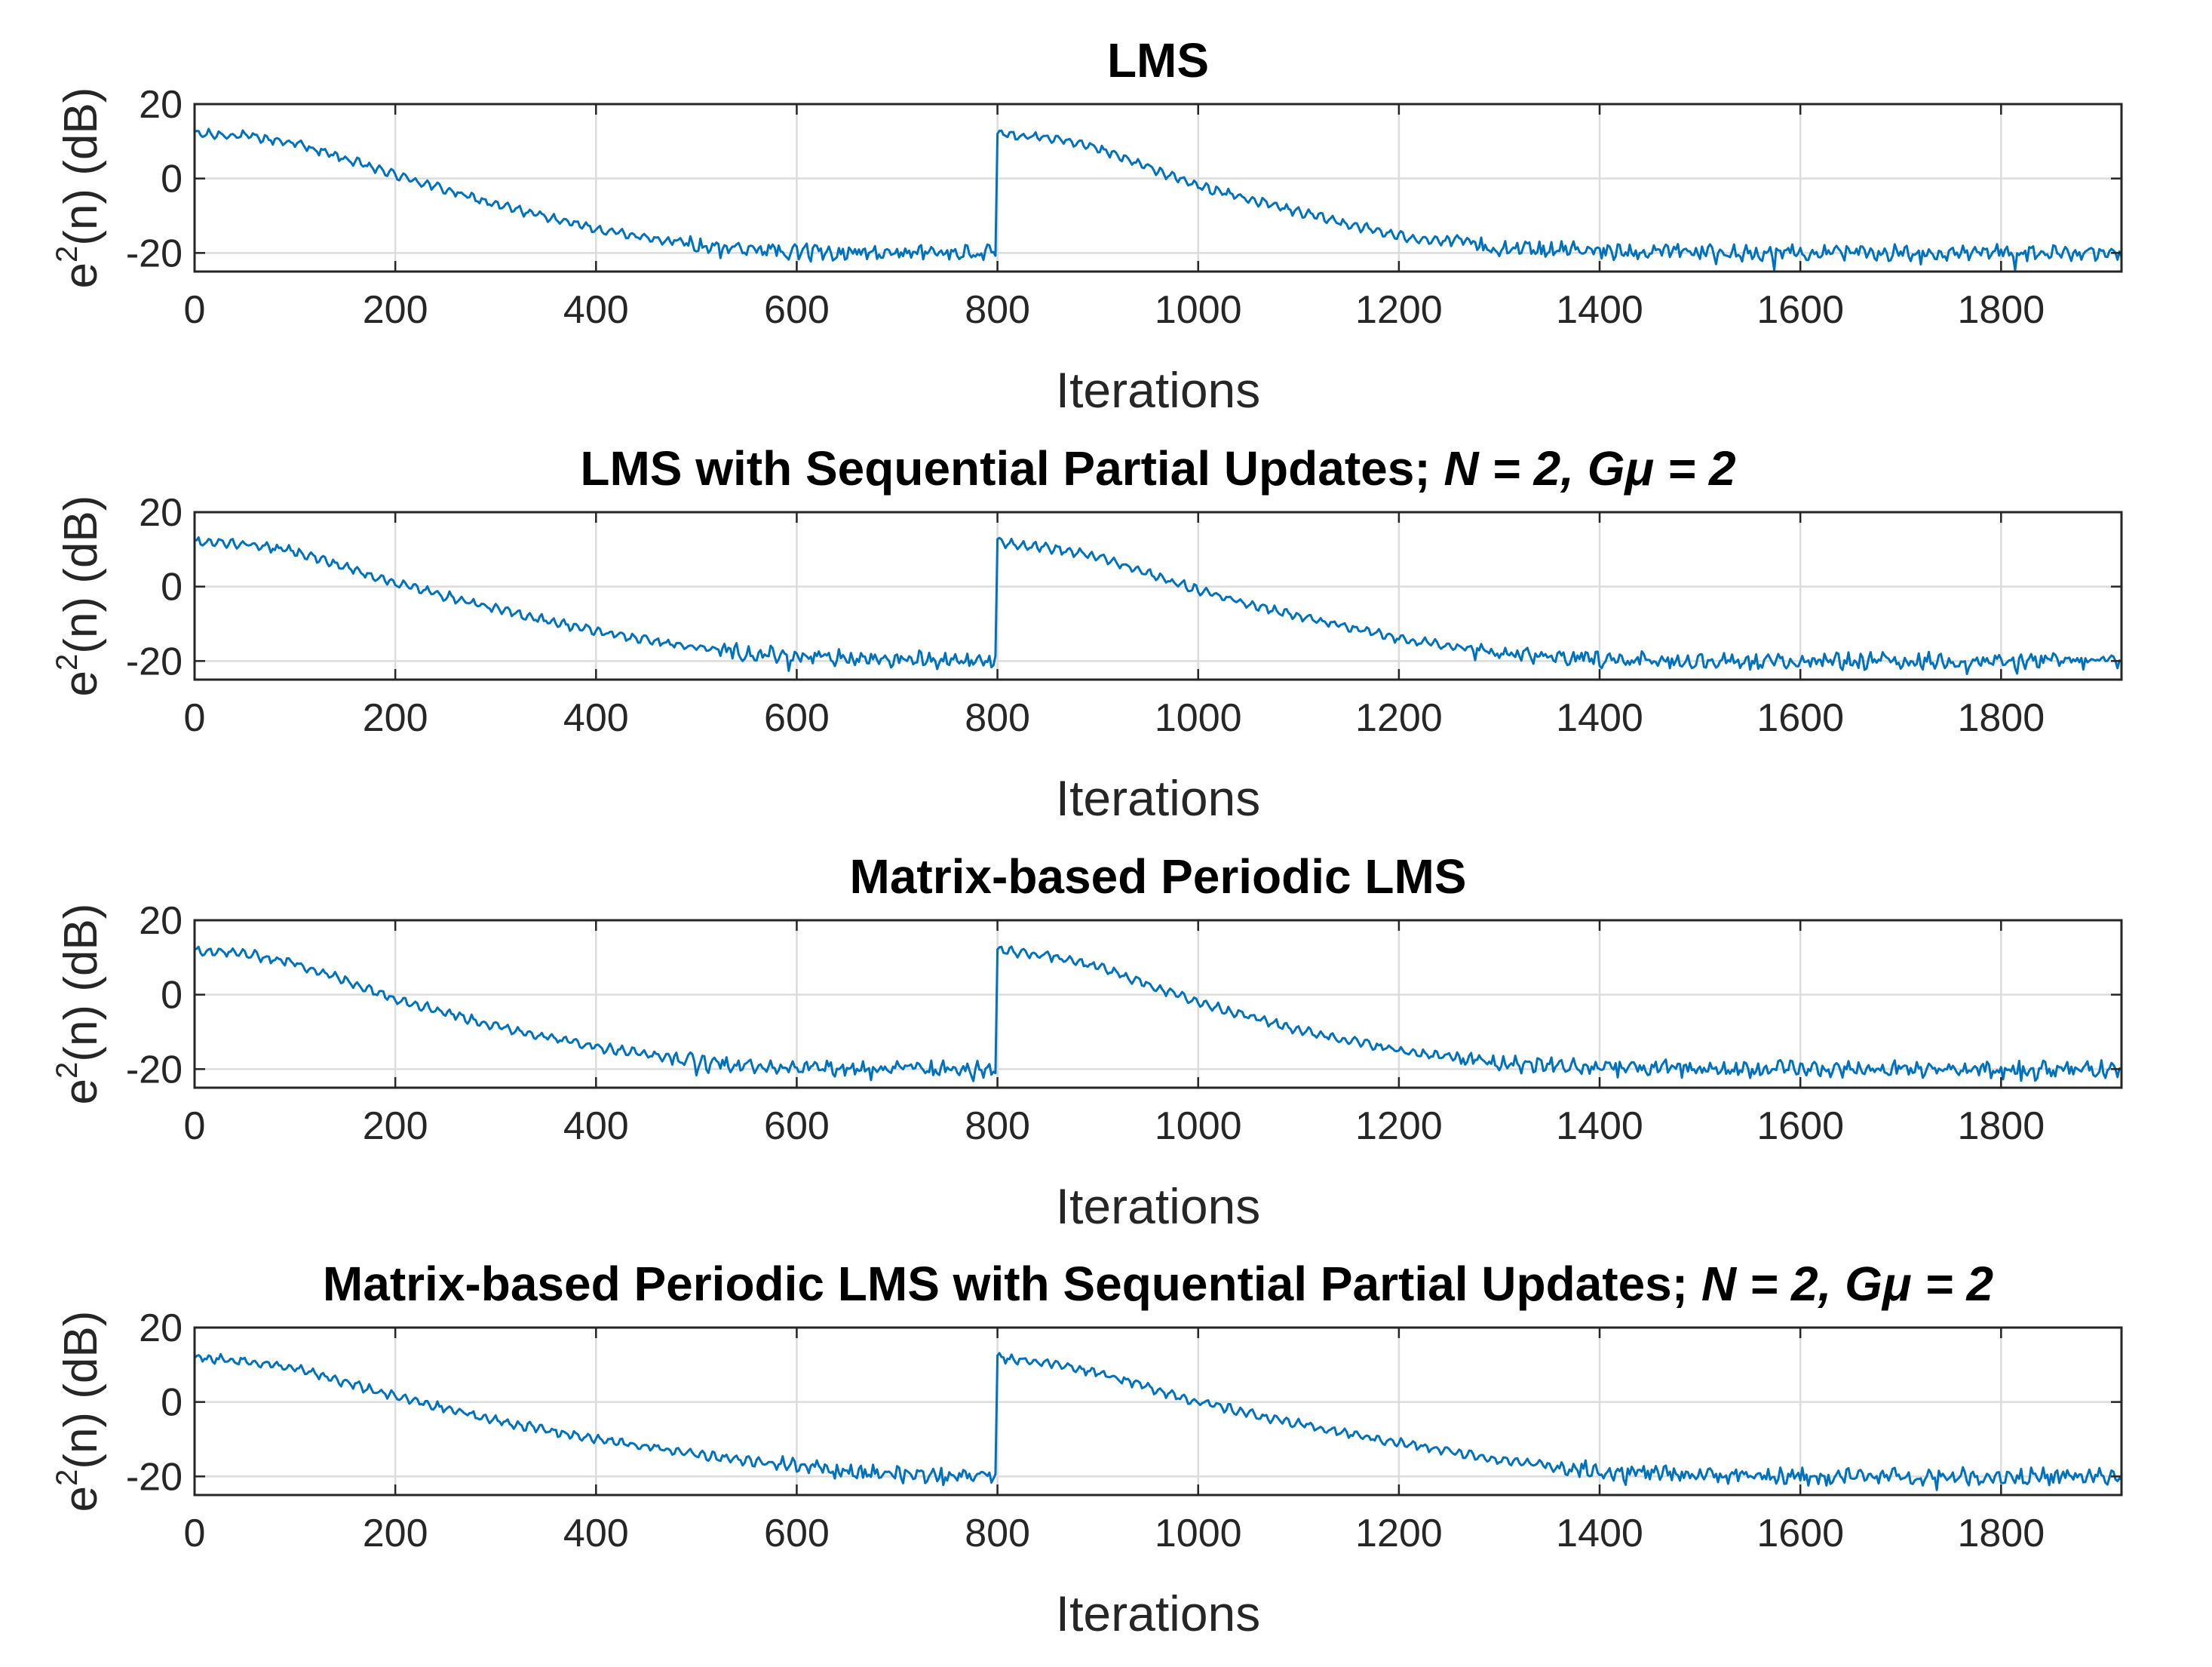  I want to click on chart-title: Matrix-based Periodic LMS, so click(1158, 876).